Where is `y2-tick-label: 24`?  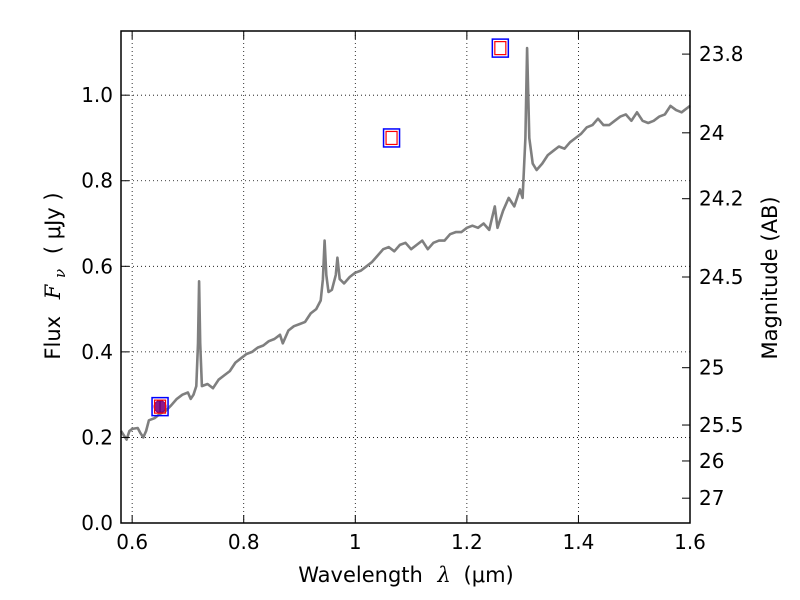
y2-tick-label: 24 is located at coordinates (711, 133).